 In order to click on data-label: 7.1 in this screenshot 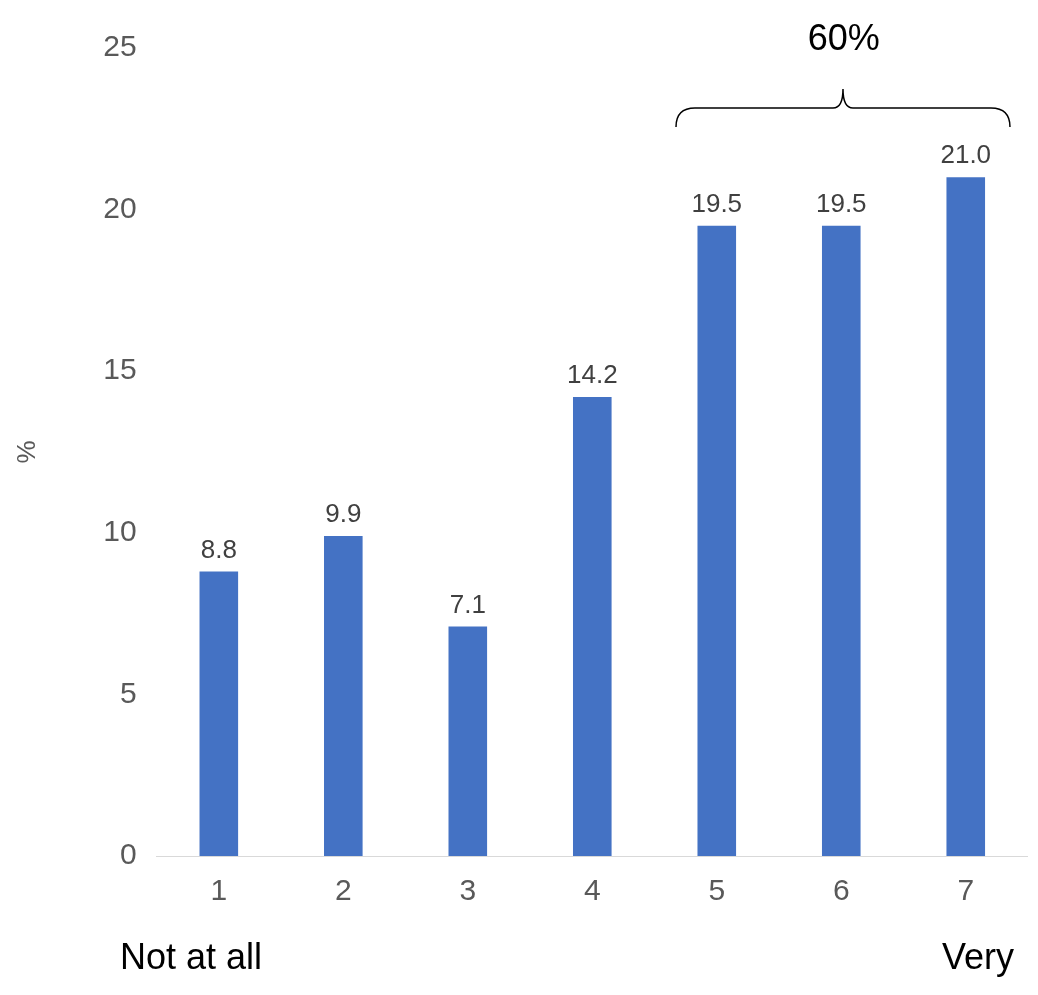, I will do `click(467, 603)`.